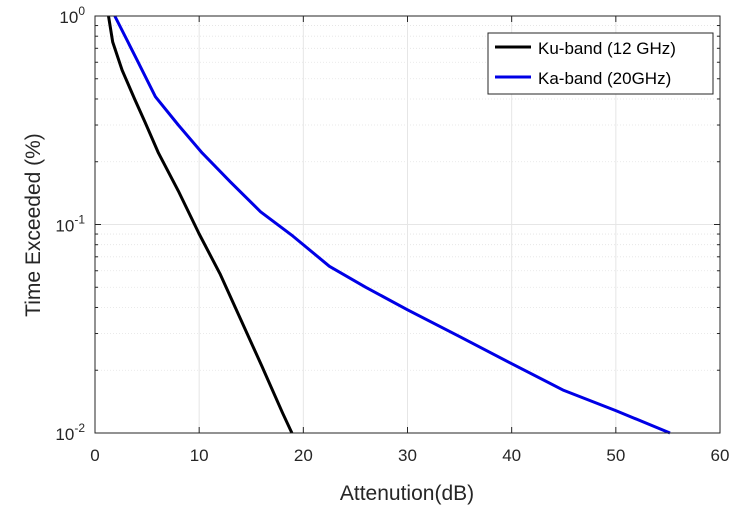  Describe the element at coordinates (511, 455) in the screenshot. I see `x-tick-label: 40` at that location.